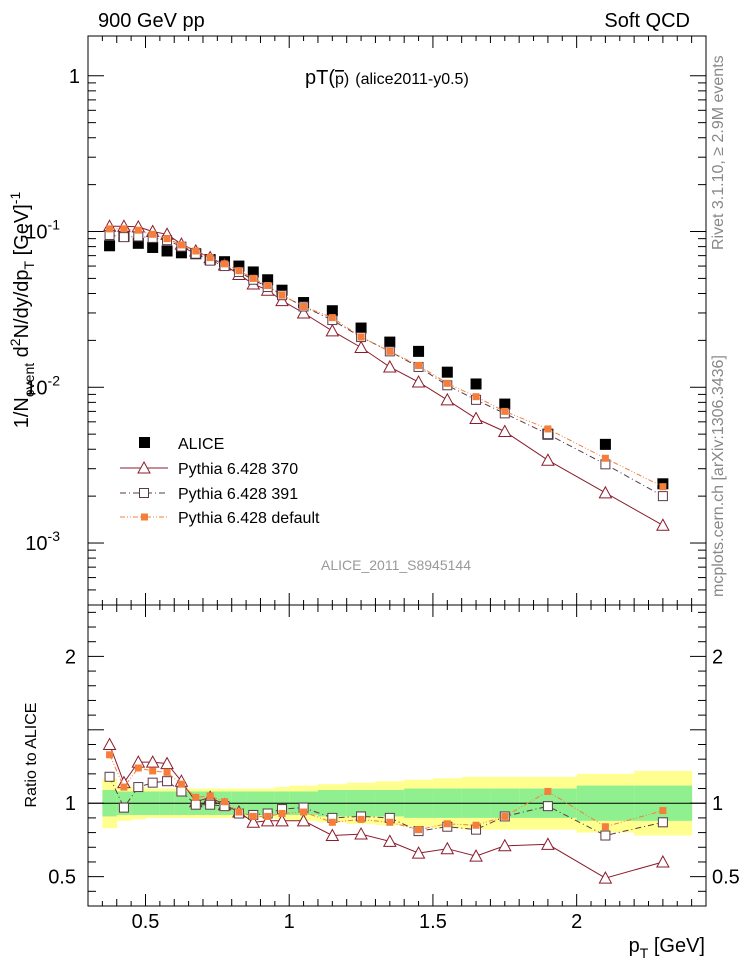 The width and height of the screenshot is (746, 977). I want to click on plot-title: pT(p) (alice2011-y0.5), so click(387, 78).